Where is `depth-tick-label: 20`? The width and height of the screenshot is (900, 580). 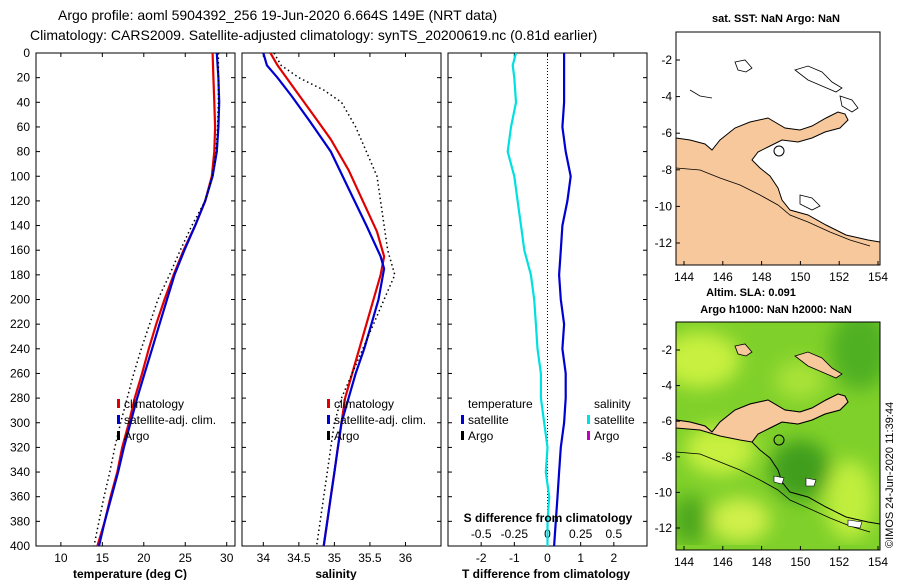
depth-tick-label: 20 is located at coordinates (24, 78).